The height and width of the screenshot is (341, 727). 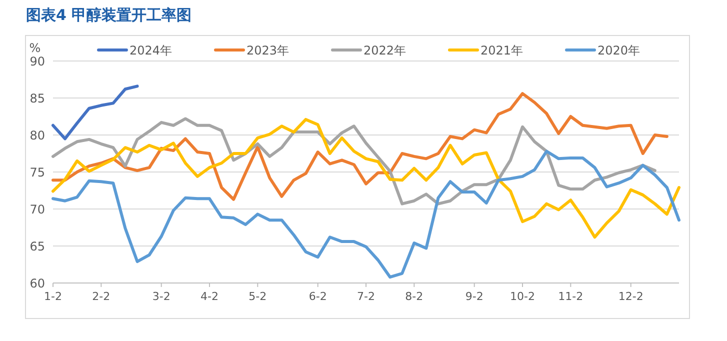 What do you see at coordinates (474, 296) in the screenshot?
I see `x-tick-label: 9-2` at bounding box center [474, 296].